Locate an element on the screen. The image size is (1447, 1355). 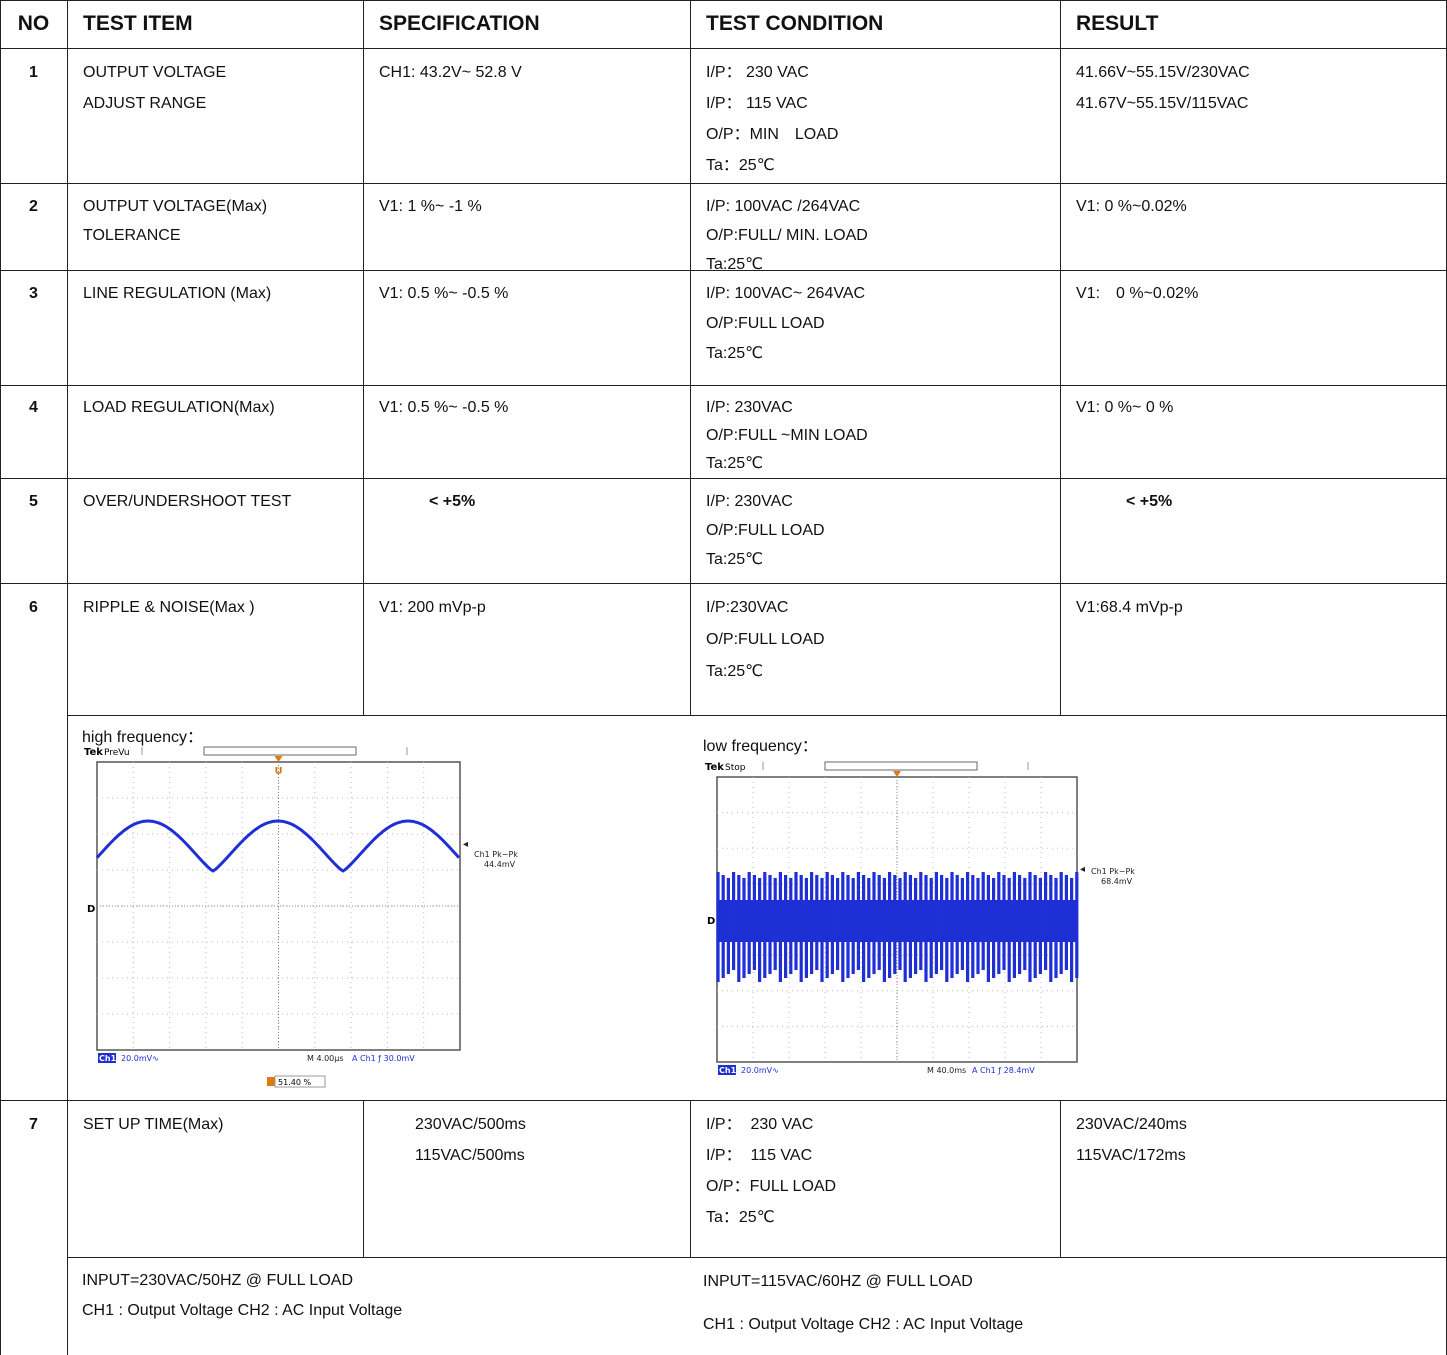
cell-line: O/P:FULL ~MIN LOAD is located at coordinates (787, 435).